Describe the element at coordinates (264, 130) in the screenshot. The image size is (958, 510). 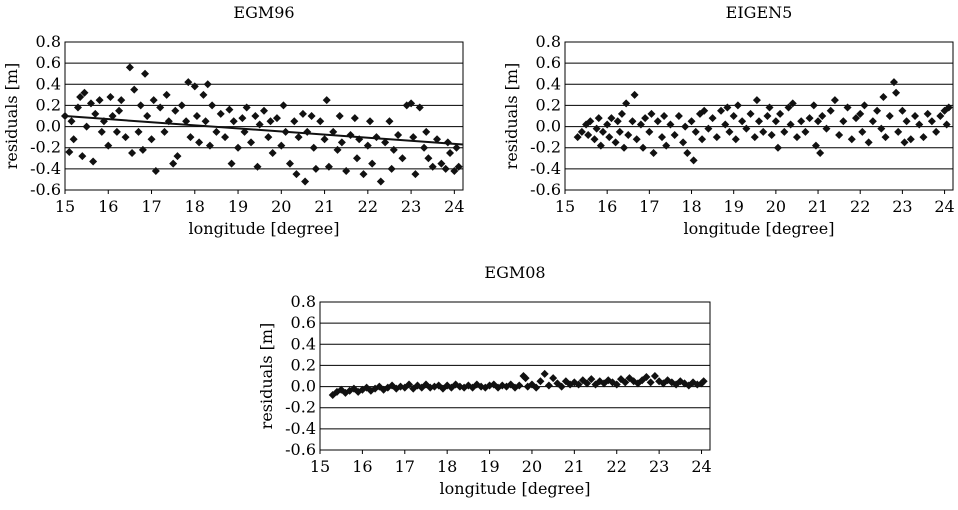
I see `egm96-trendline` at that location.